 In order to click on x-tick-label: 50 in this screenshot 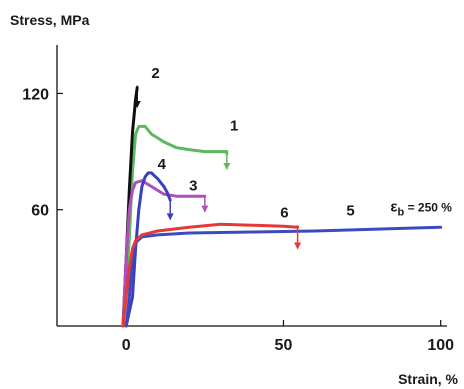, I will do `click(284, 345)`.